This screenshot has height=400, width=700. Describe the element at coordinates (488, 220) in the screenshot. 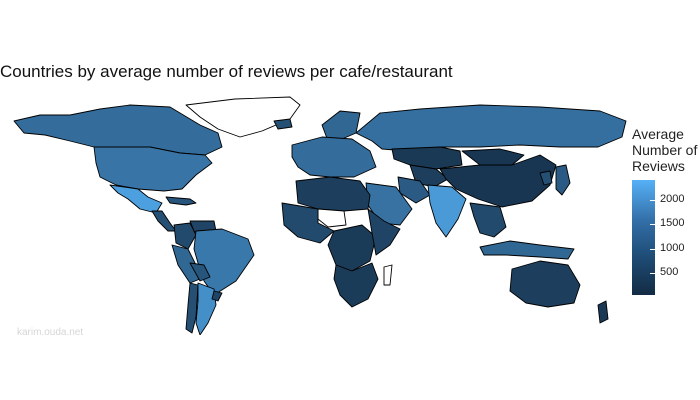

I see `region-southeast-asia` at that location.